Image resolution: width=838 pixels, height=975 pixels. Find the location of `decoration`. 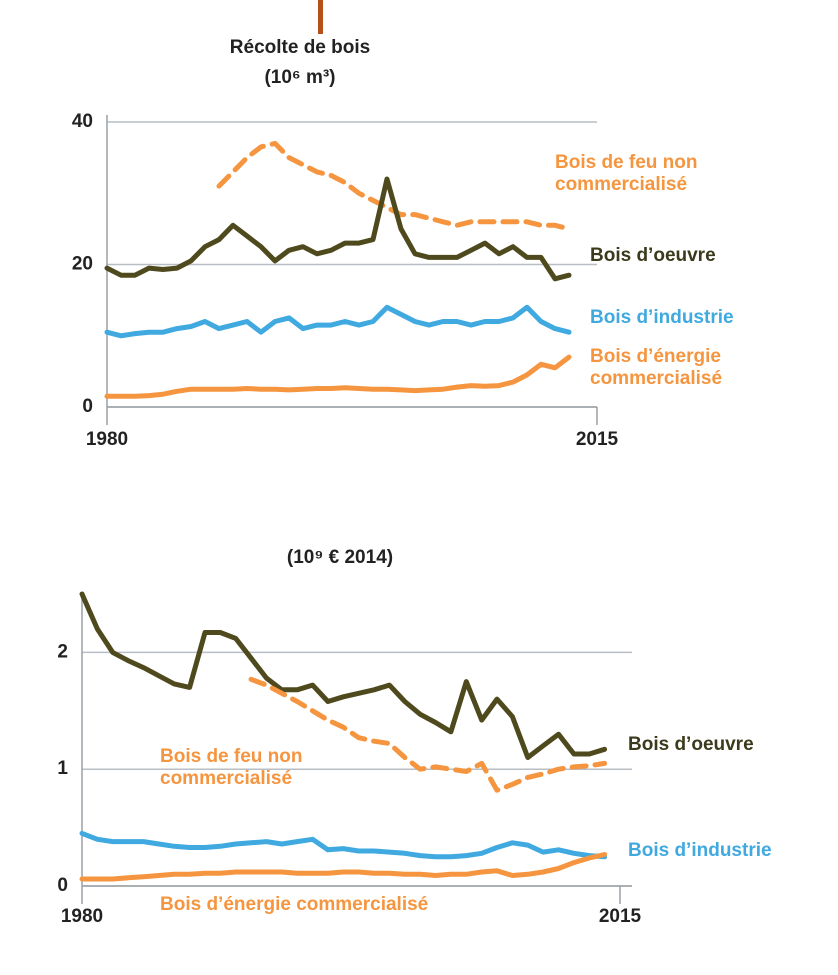

decoration is located at coordinates (320, 17).